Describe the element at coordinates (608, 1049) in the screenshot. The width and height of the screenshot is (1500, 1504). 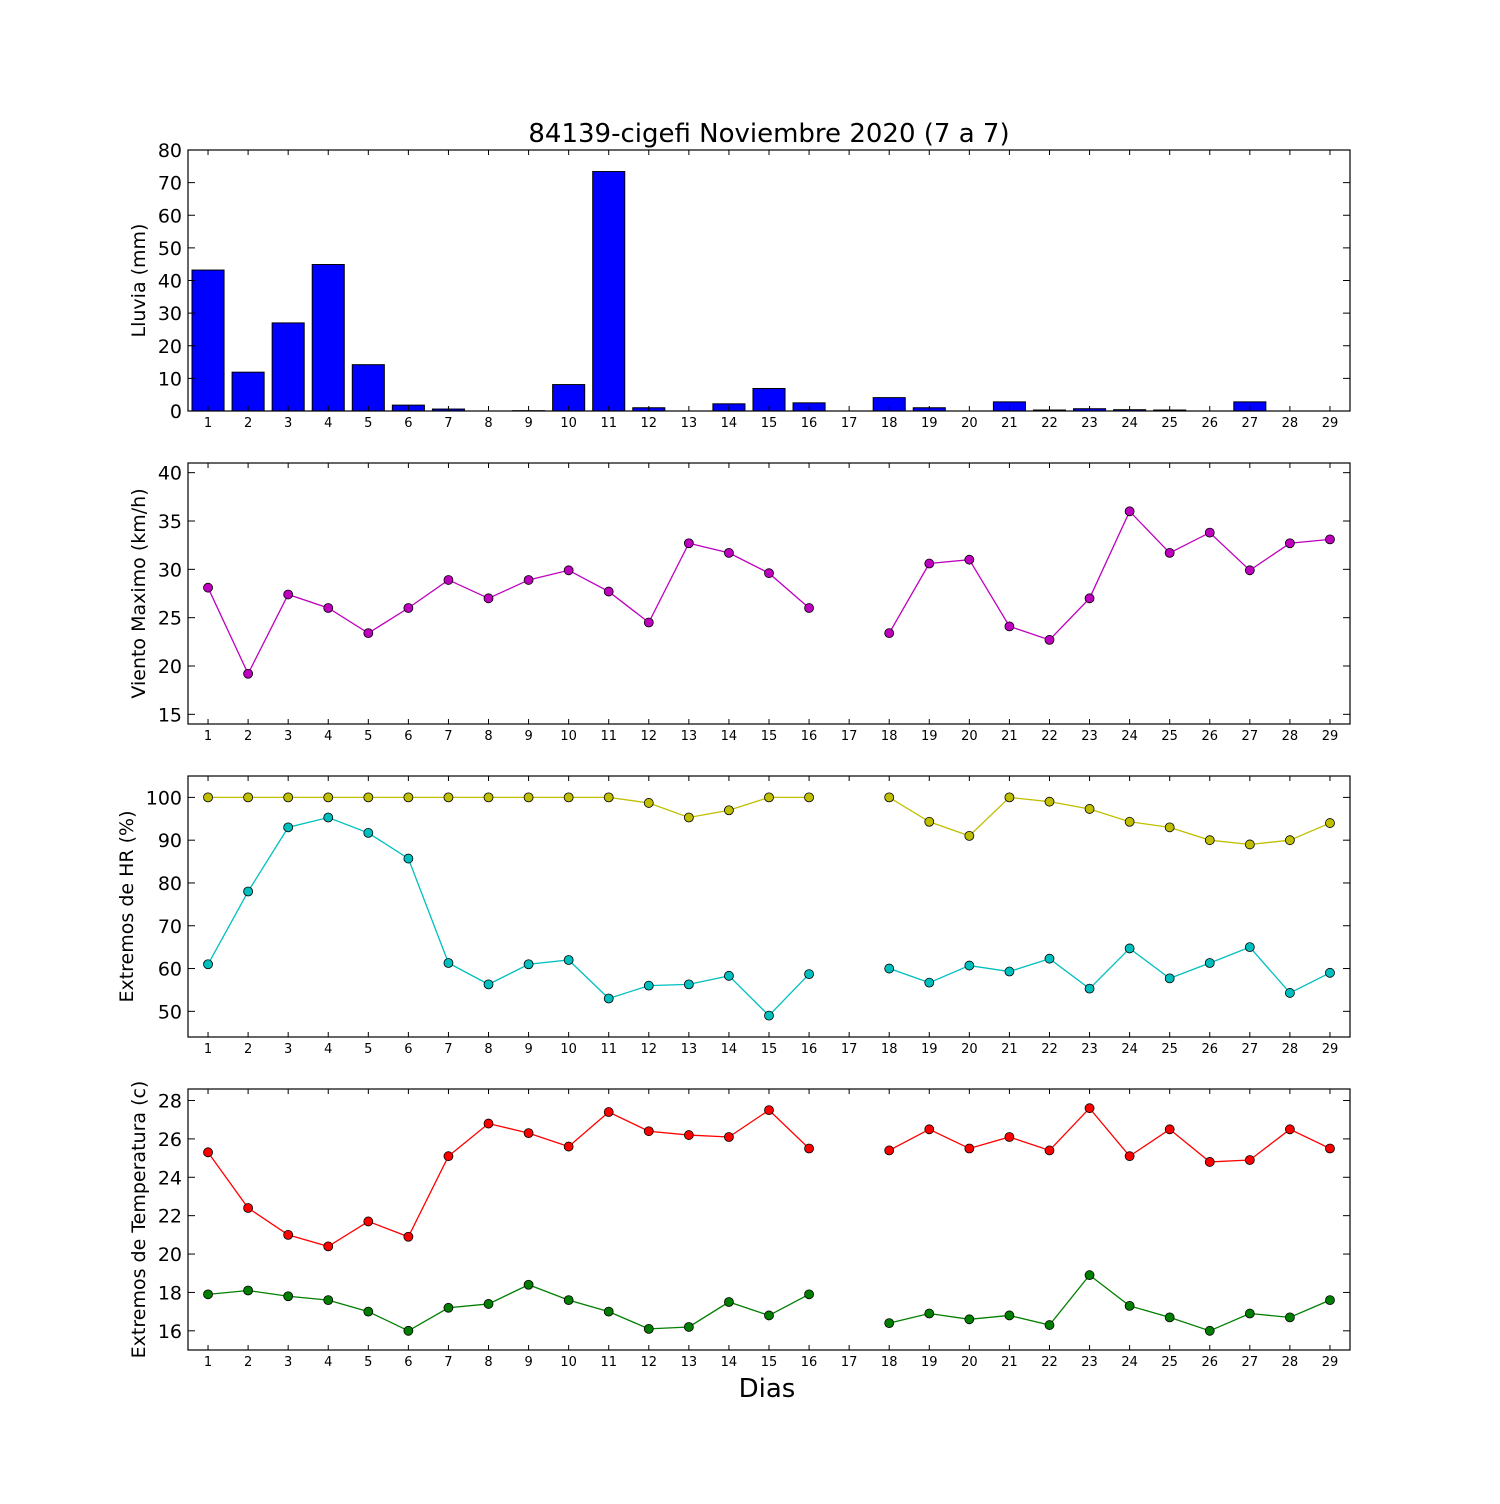
I see `x-tick-label: 11` at that location.